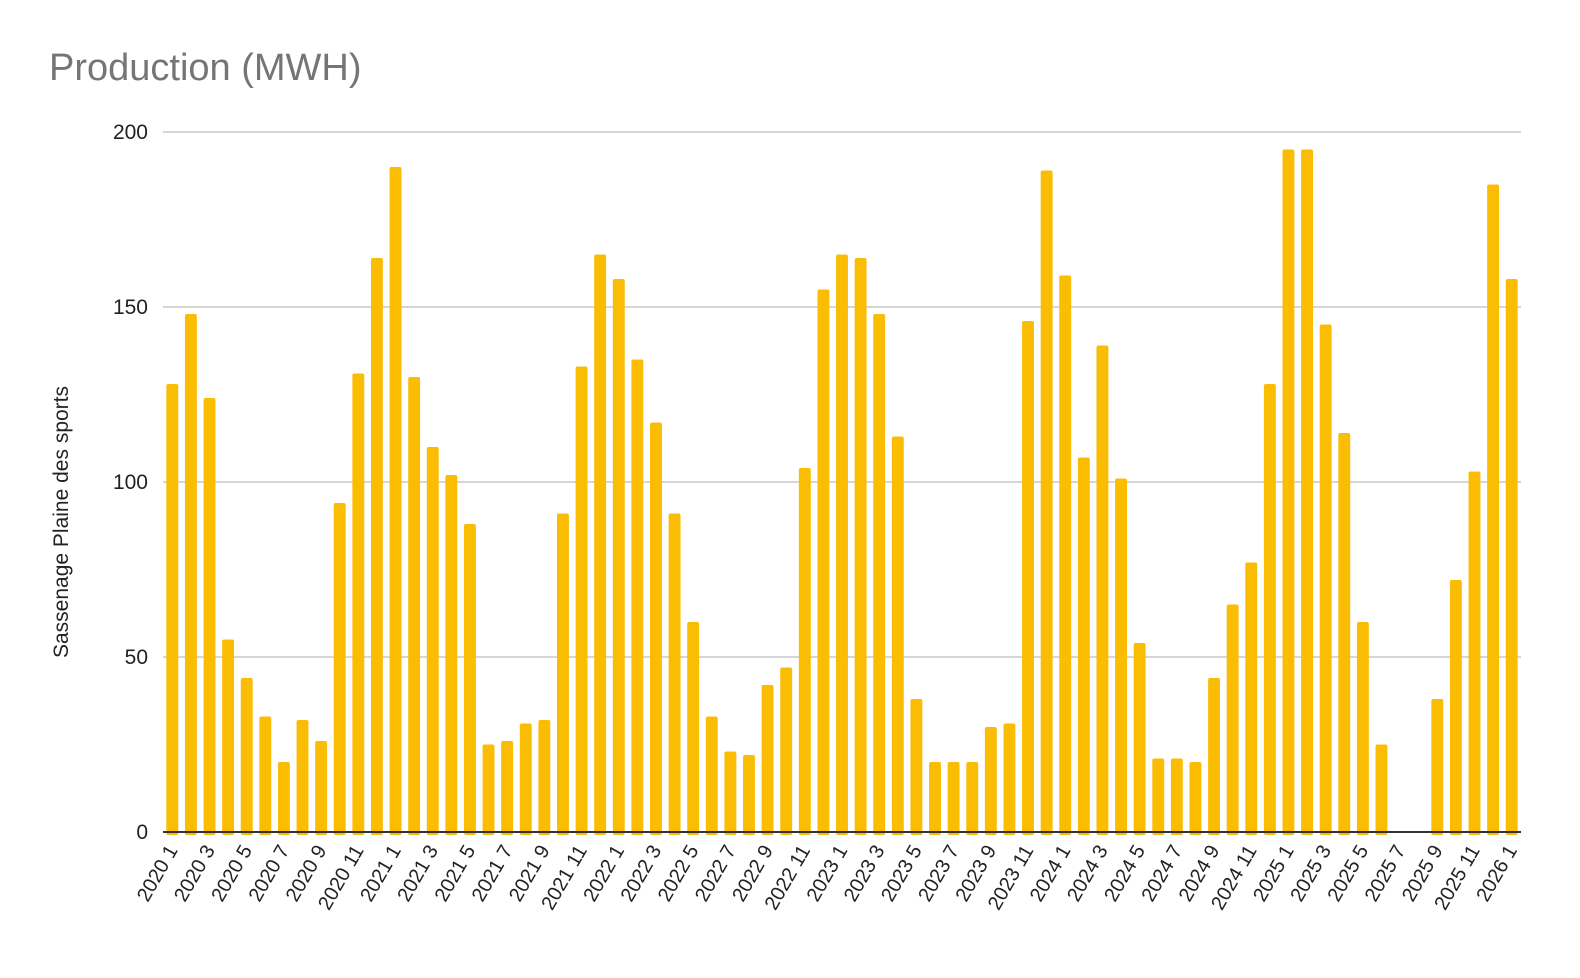  What do you see at coordinates (142, 832) in the screenshot?
I see `y-tick-label: 0` at bounding box center [142, 832].